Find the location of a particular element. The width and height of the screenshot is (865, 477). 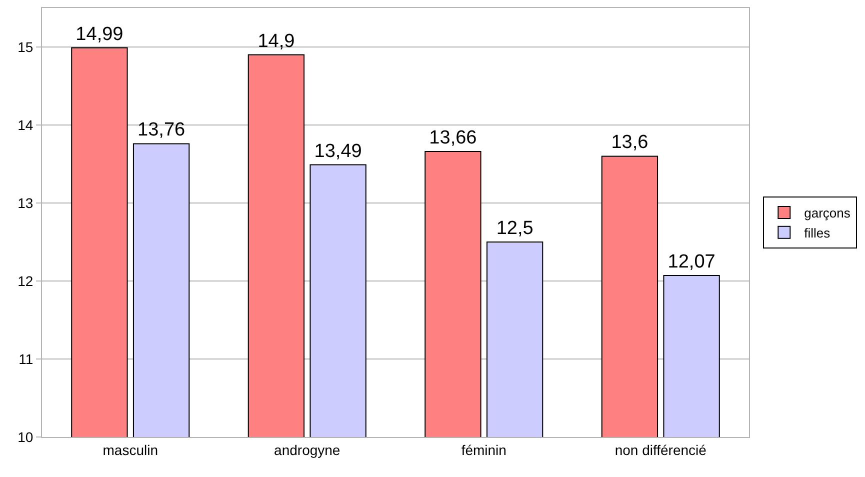

data-label: 14,9 is located at coordinates (276, 41).